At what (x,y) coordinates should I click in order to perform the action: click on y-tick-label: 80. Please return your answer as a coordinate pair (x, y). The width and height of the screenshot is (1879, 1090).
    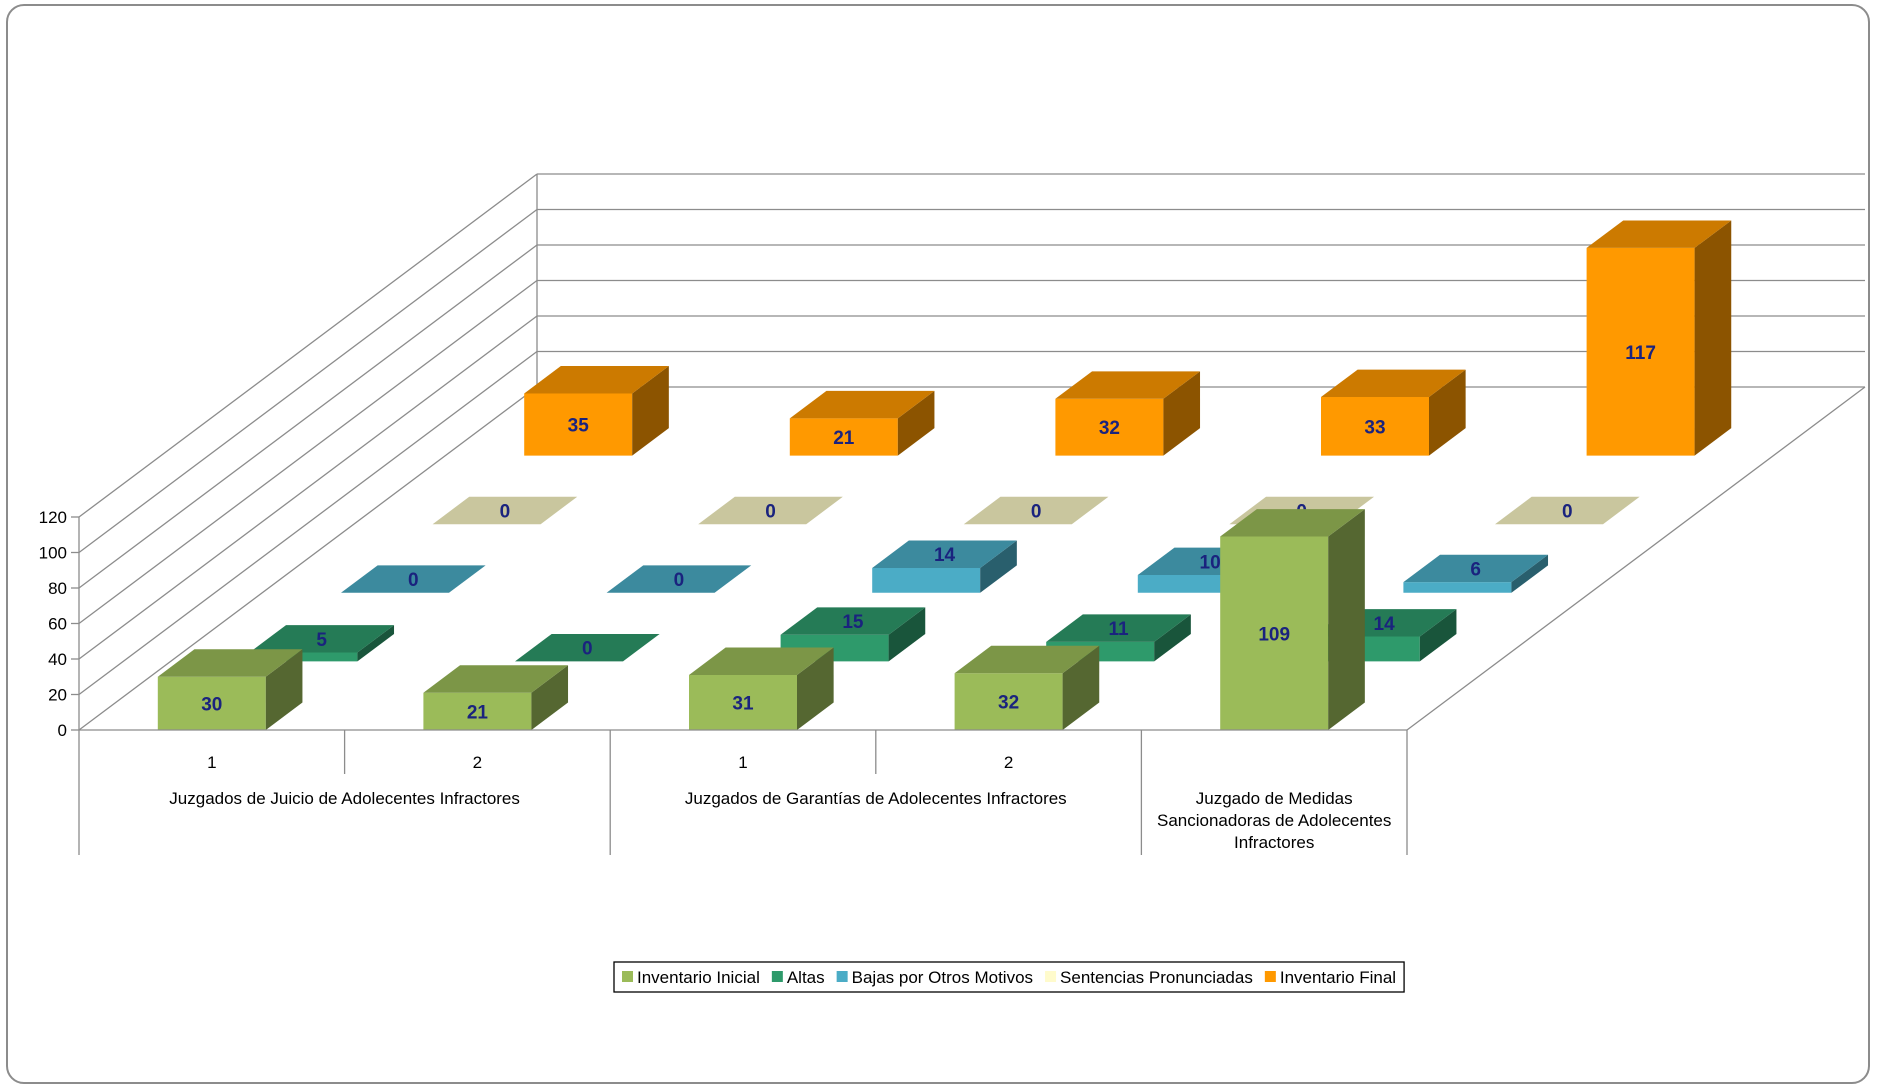
    Looking at the image, I should click on (57, 588).